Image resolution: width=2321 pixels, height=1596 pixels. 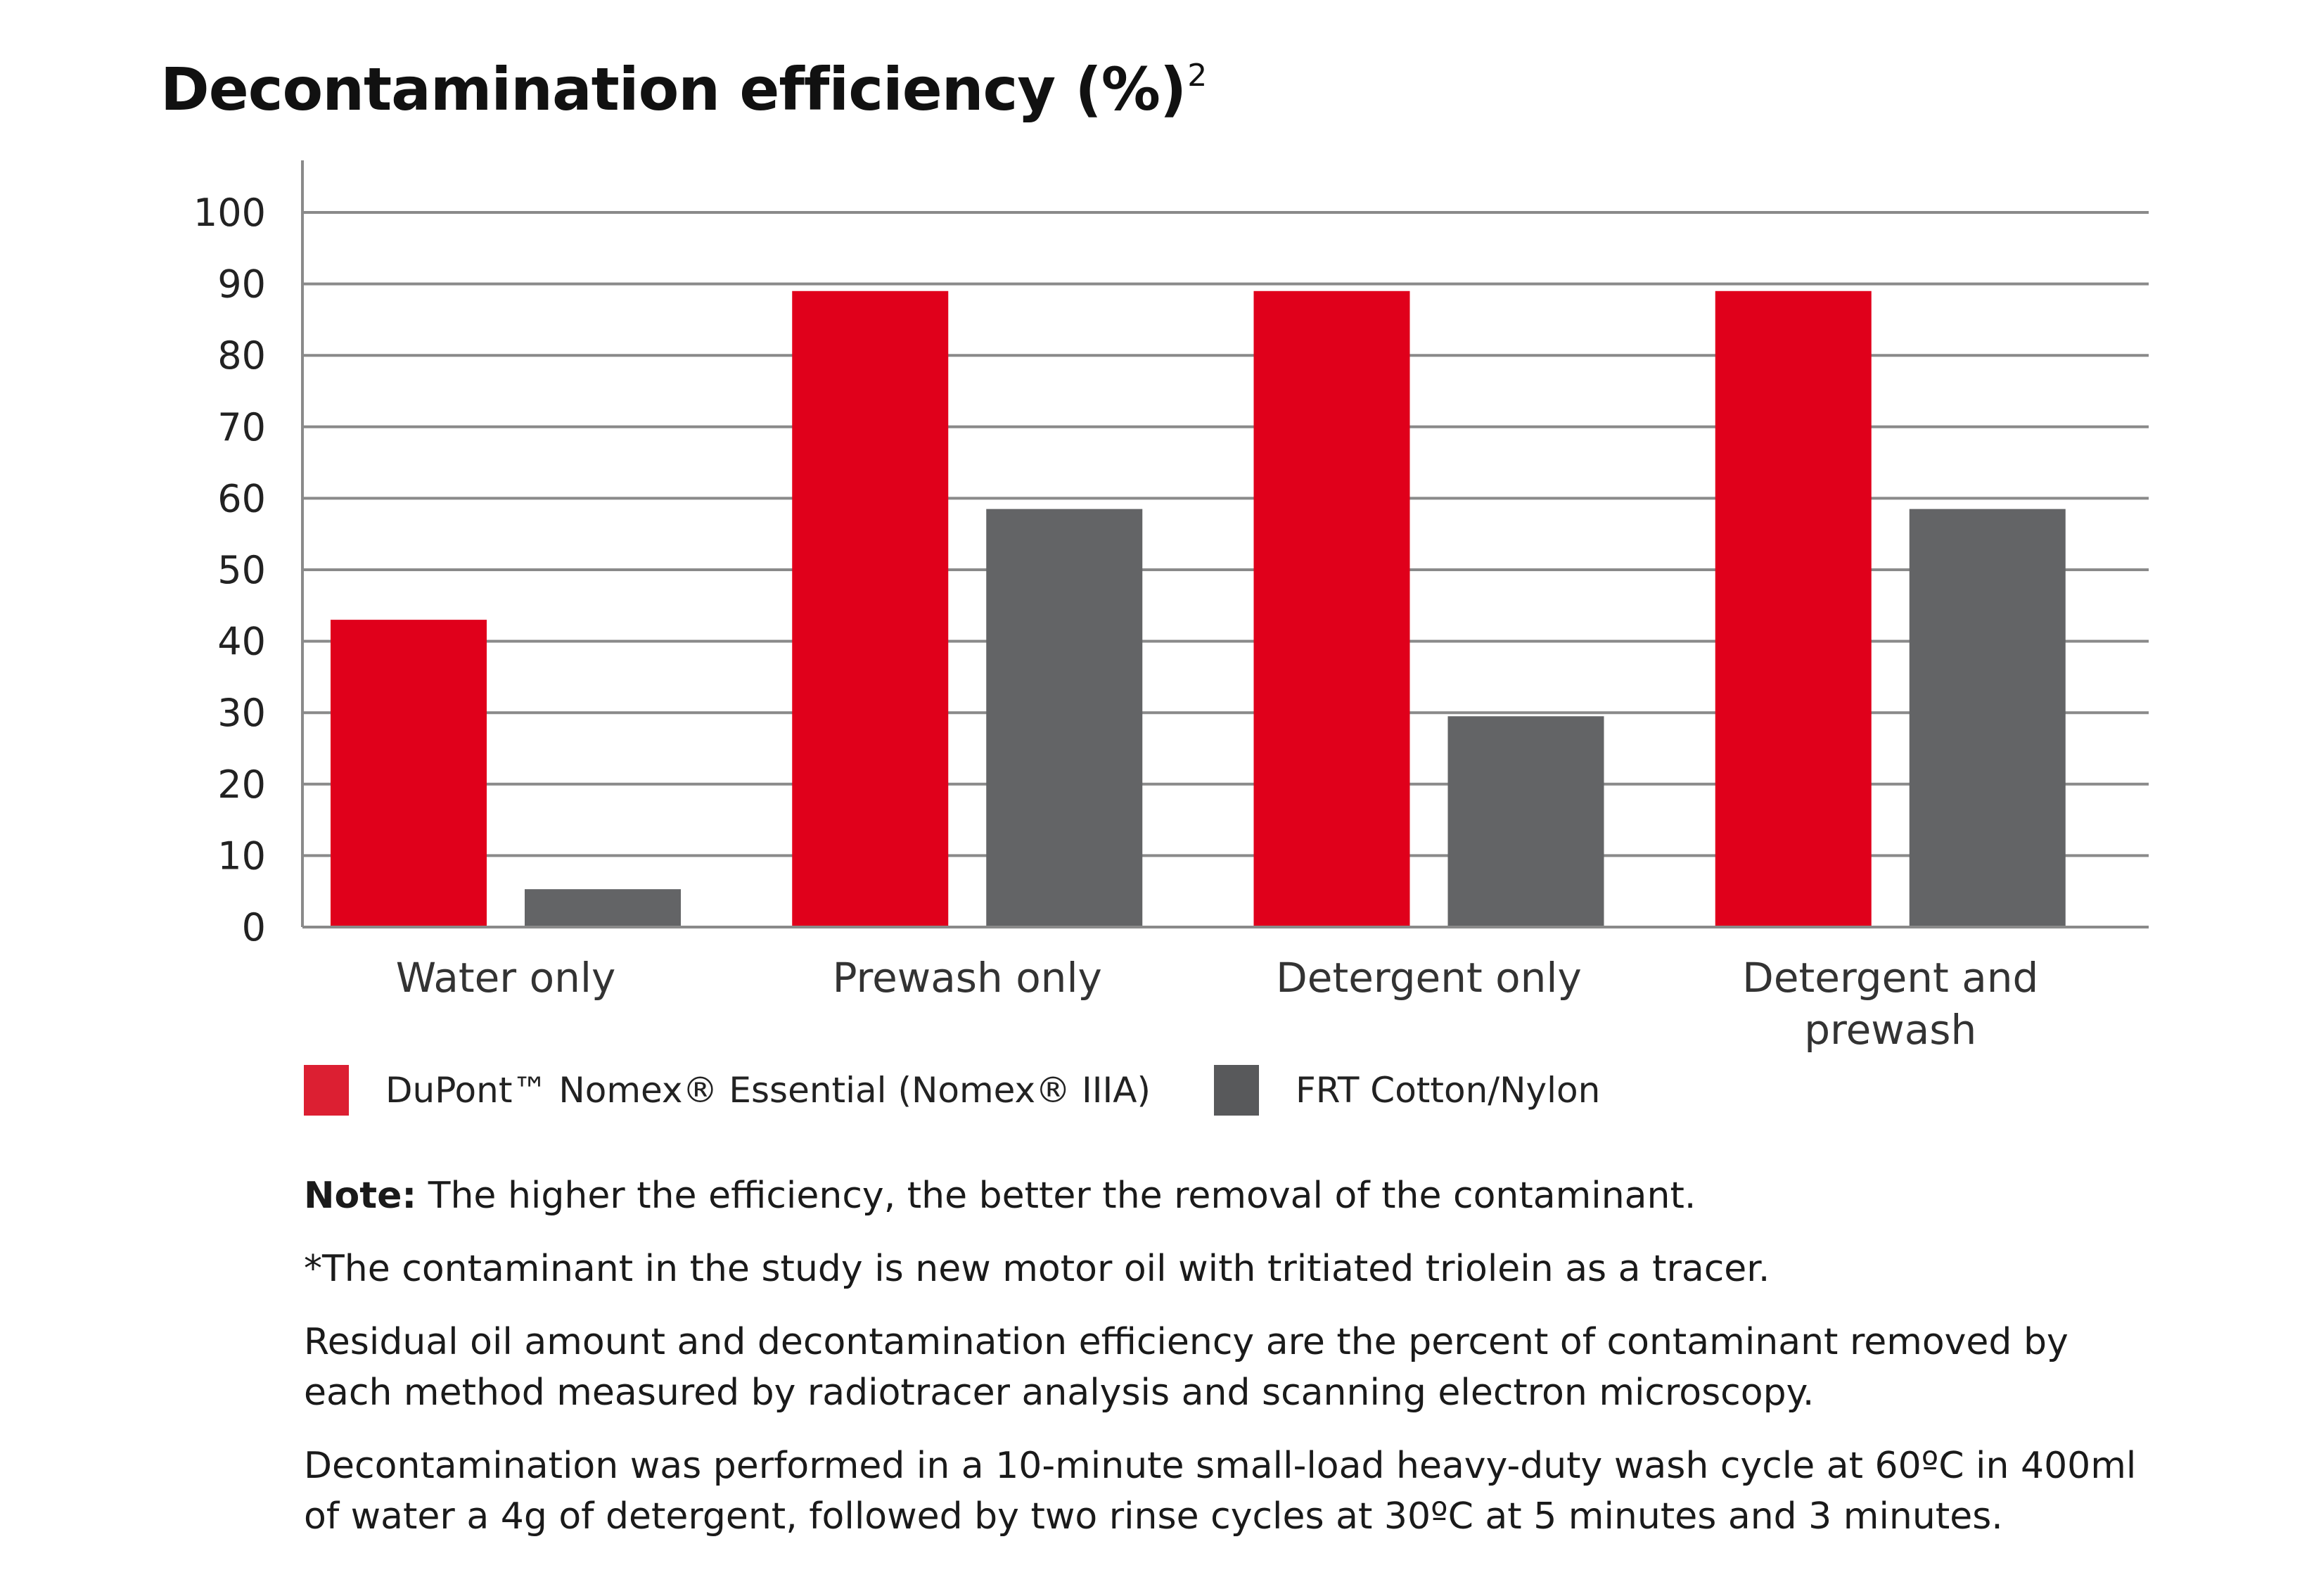 What do you see at coordinates (1197, 76) in the screenshot?
I see `title-footnote-marker: 2` at bounding box center [1197, 76].